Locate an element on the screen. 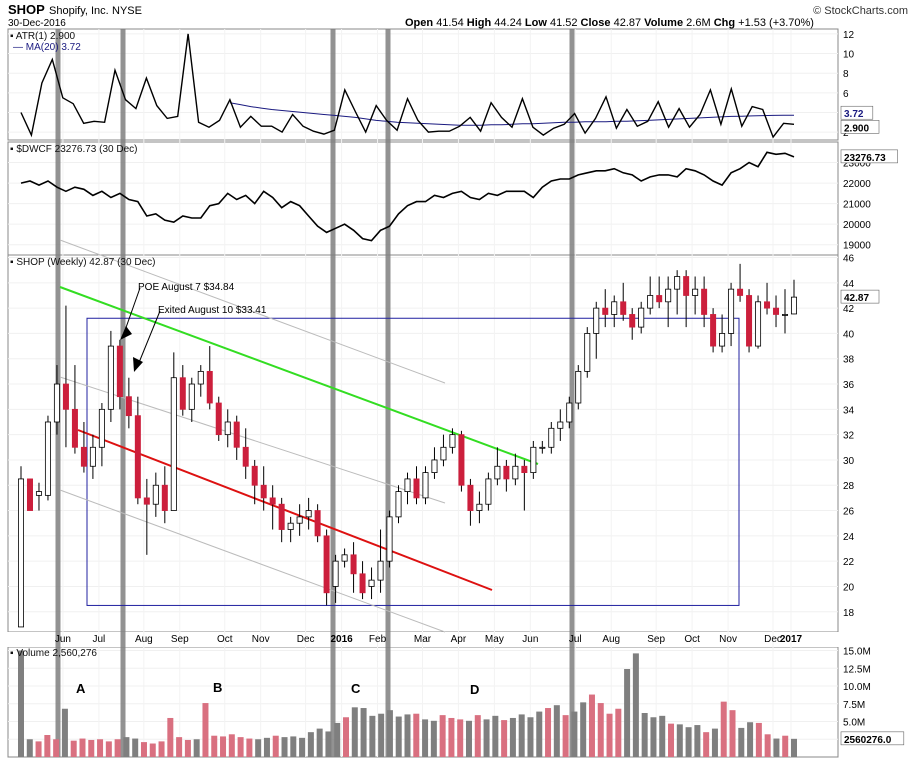 The width and height of the screenshot is (915, 759). price-badge: 42.87 is located at coordinates (860, 296).